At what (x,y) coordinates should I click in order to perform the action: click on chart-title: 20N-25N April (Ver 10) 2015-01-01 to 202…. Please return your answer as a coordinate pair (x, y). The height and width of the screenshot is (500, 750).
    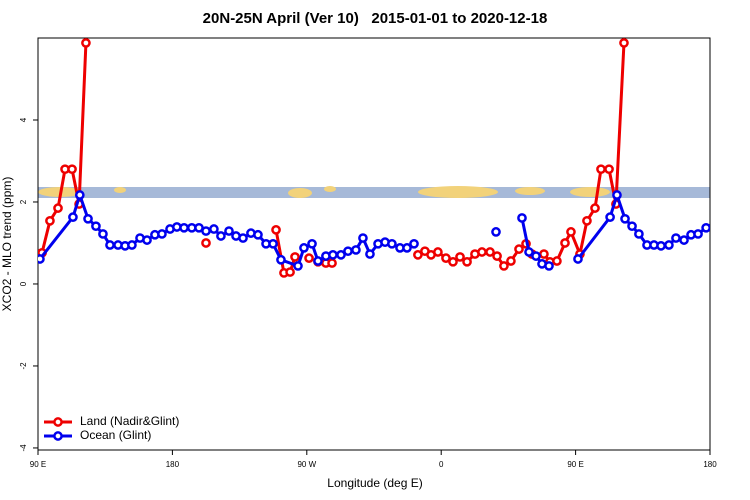
    Looking at the image, I should click on (375, 18).